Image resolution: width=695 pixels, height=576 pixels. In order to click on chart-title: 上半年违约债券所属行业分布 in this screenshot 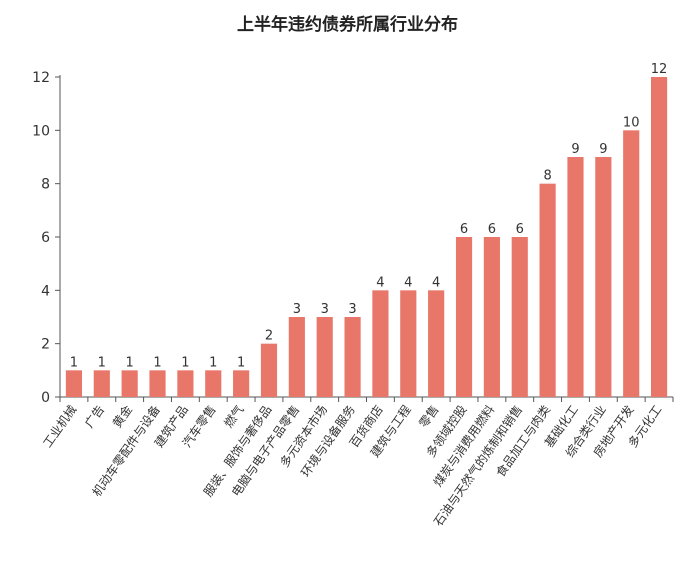, I will do `click(347, 25)`.